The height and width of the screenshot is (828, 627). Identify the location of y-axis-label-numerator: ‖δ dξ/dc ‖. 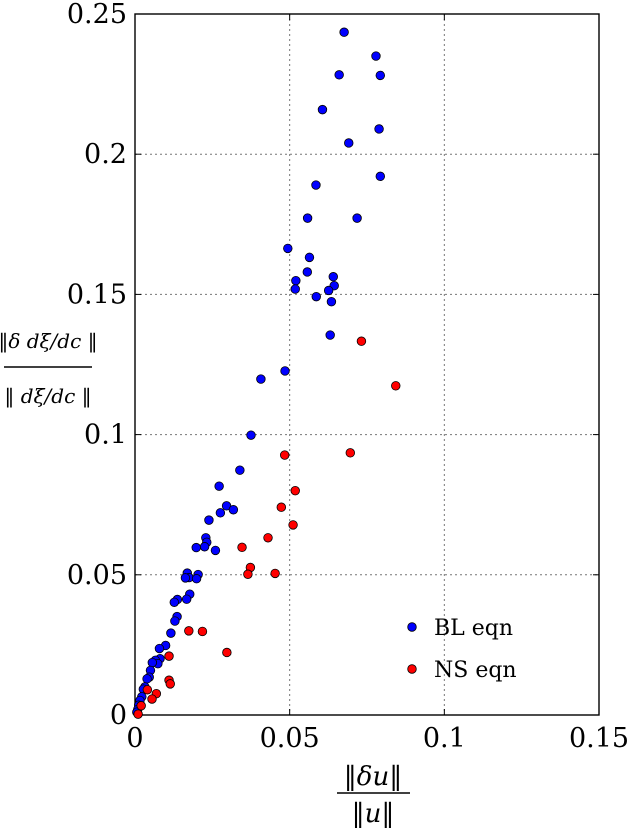
(49, 341).